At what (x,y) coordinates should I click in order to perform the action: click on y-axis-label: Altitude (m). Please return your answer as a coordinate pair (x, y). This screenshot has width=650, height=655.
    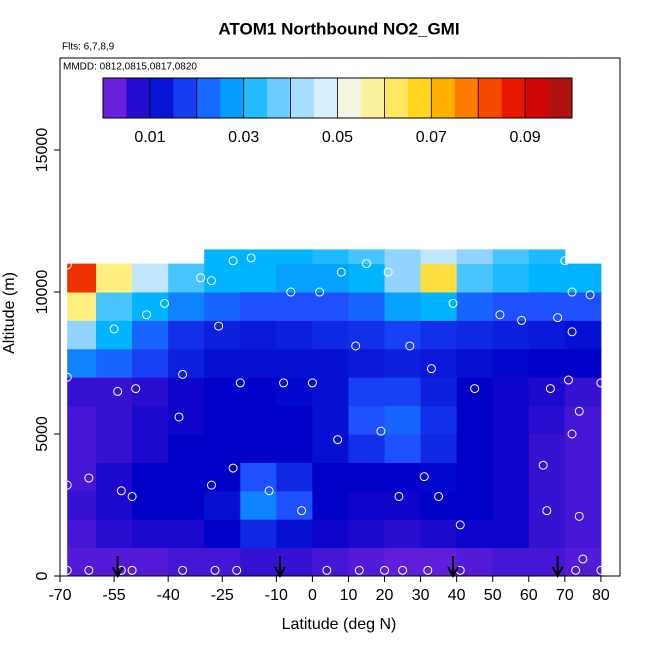
    Looking at the image, I should click on (9, 313).